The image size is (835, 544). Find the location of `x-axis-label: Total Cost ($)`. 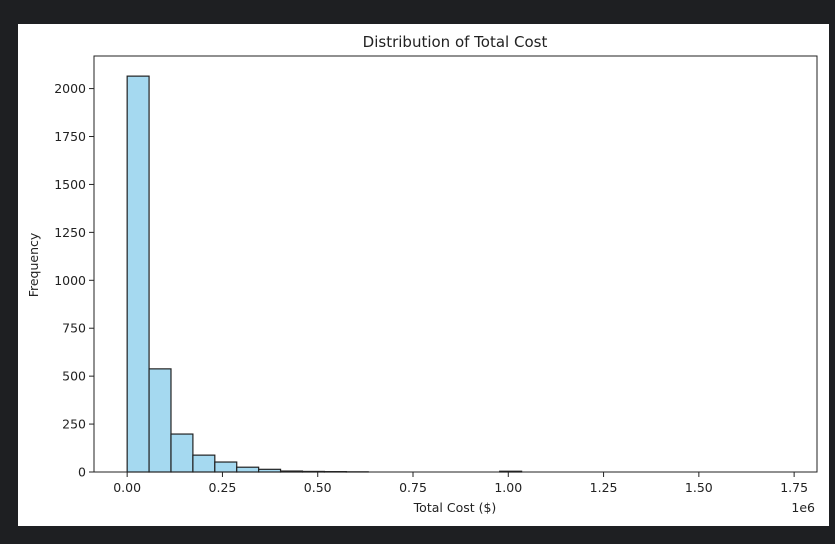

x-axis-label: Total Cost ($) is located at coordinates (455, 507).